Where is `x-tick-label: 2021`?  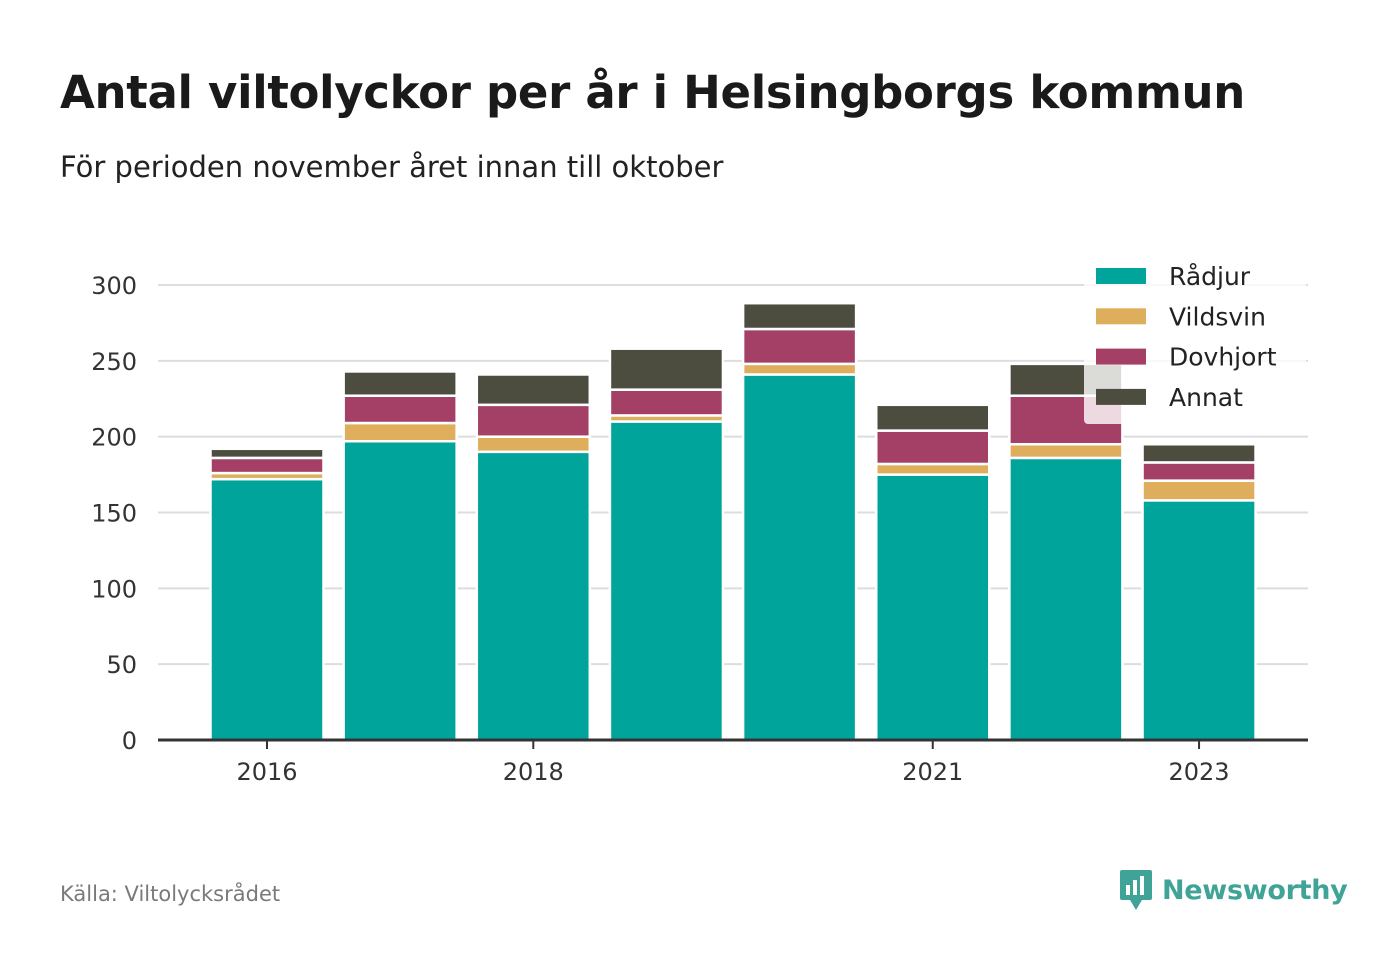 x-tick-label: 2021 is located at coordinates (932, 772).